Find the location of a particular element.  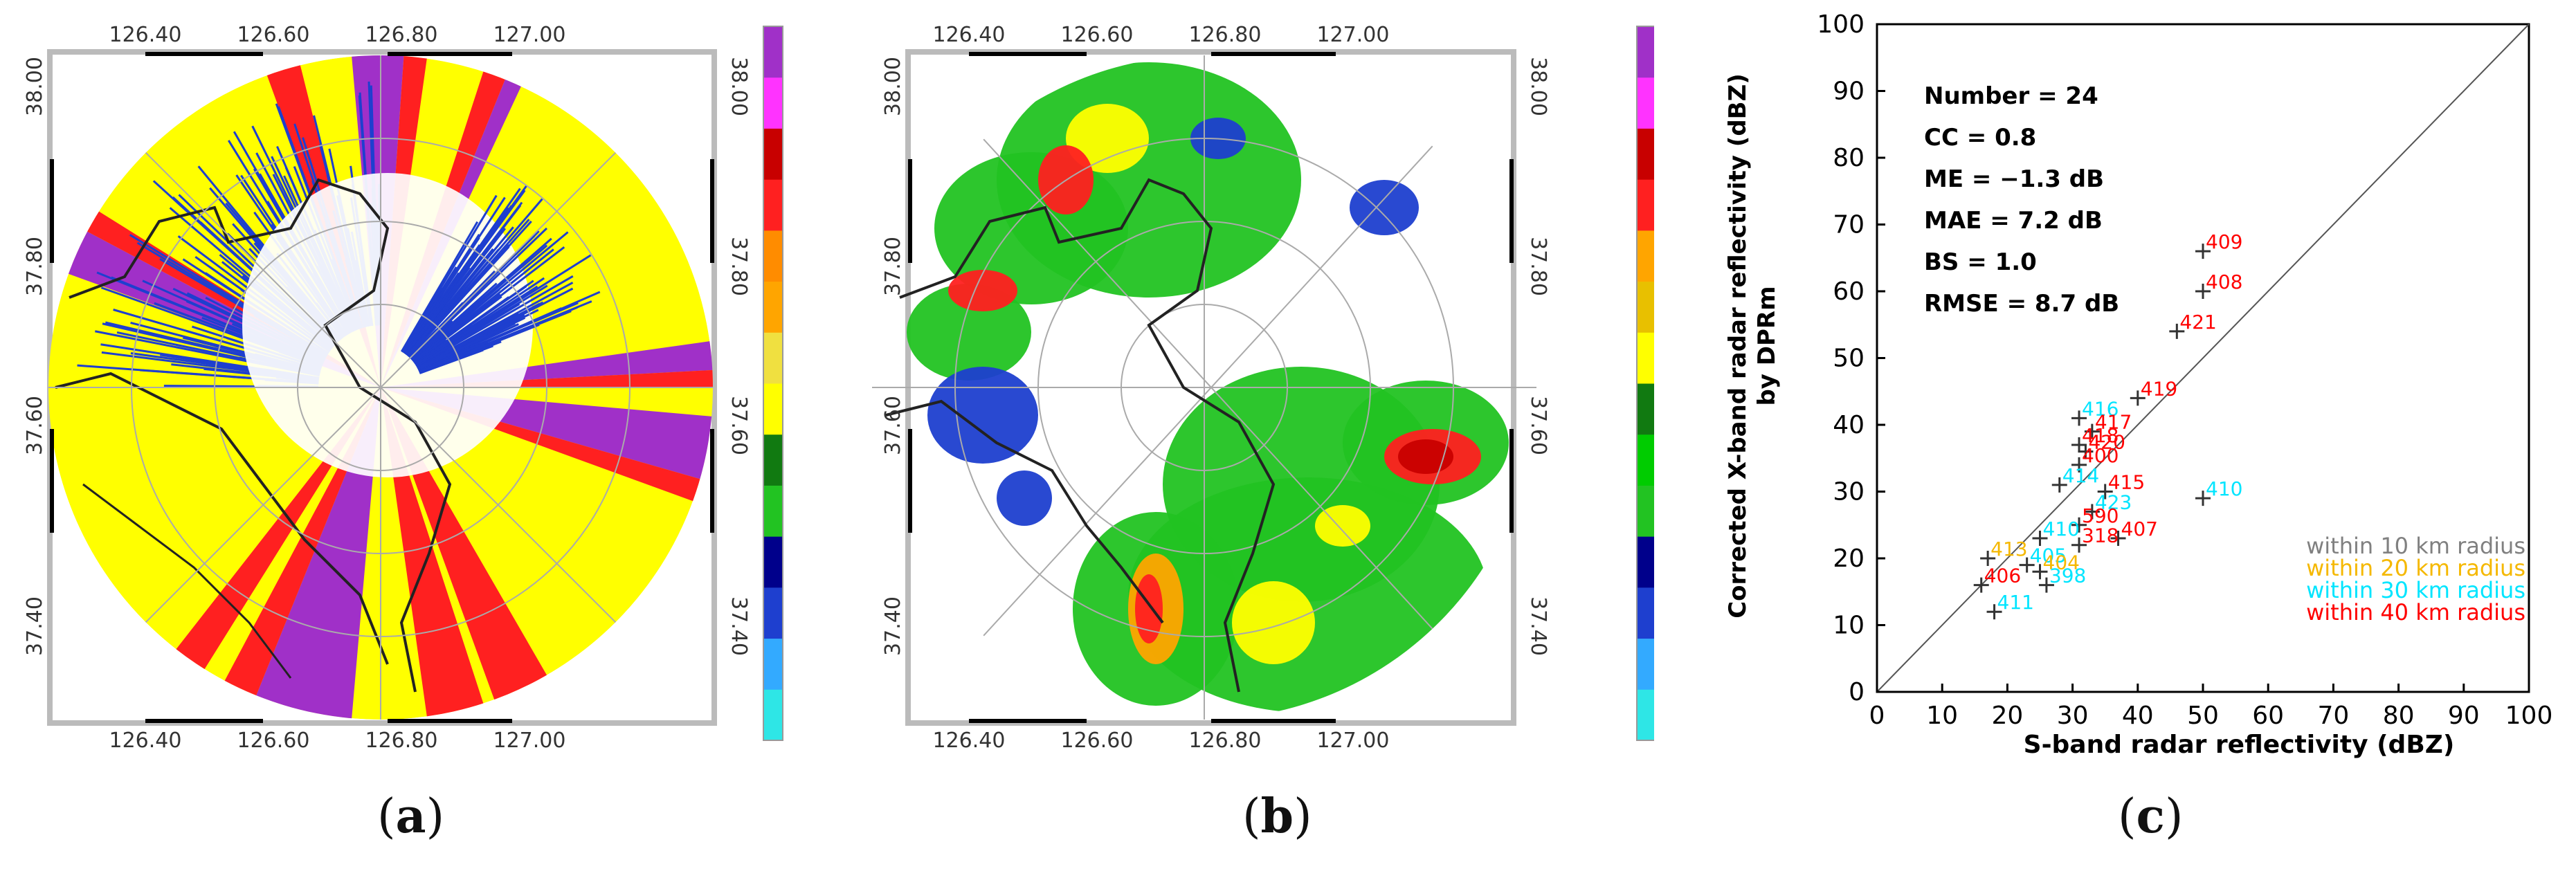

x-tick-label: 20 is located at coordinates (2007, 716).